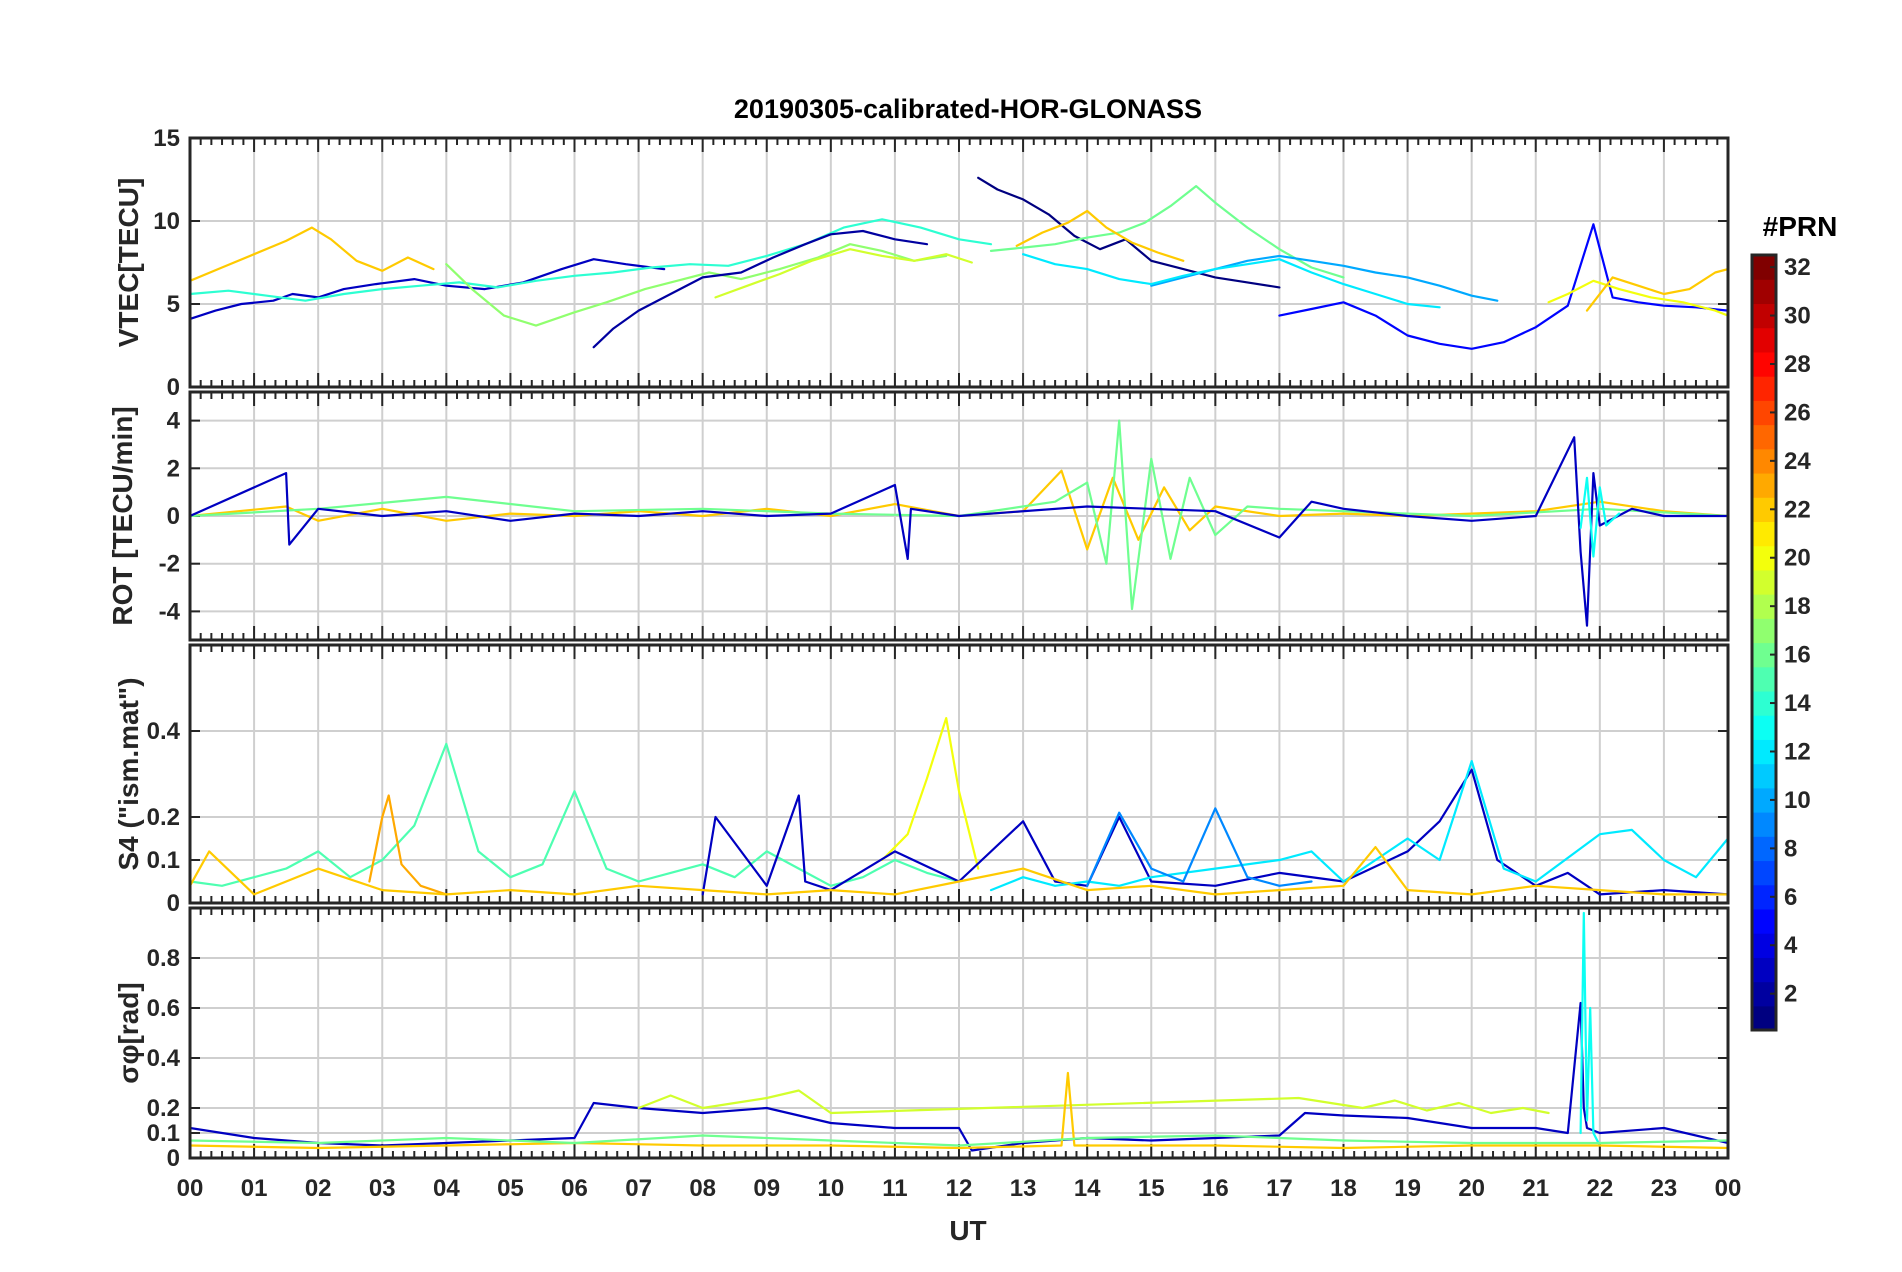  I want to click on x-tick-label: 23, so click(1664, 1188).